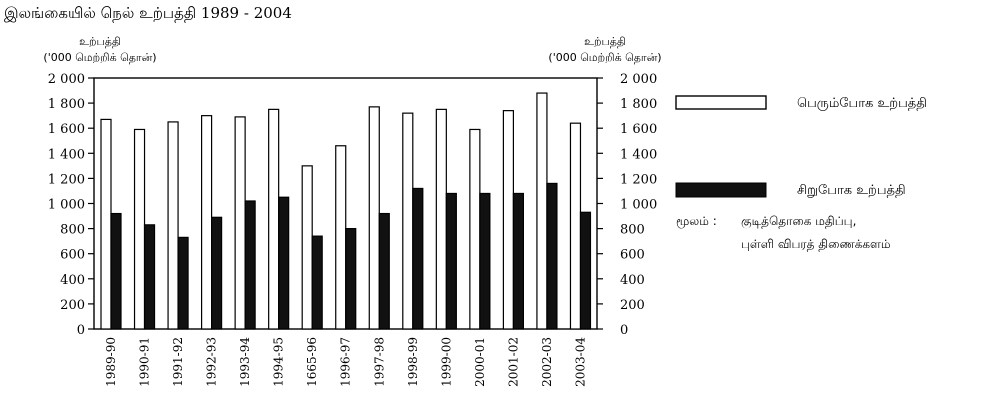 The image size is (995, 401). What do you see at coordinates (72, 230) in the screenshot?
I see `left-tick-label: 800` at bounding box center [72, 230].